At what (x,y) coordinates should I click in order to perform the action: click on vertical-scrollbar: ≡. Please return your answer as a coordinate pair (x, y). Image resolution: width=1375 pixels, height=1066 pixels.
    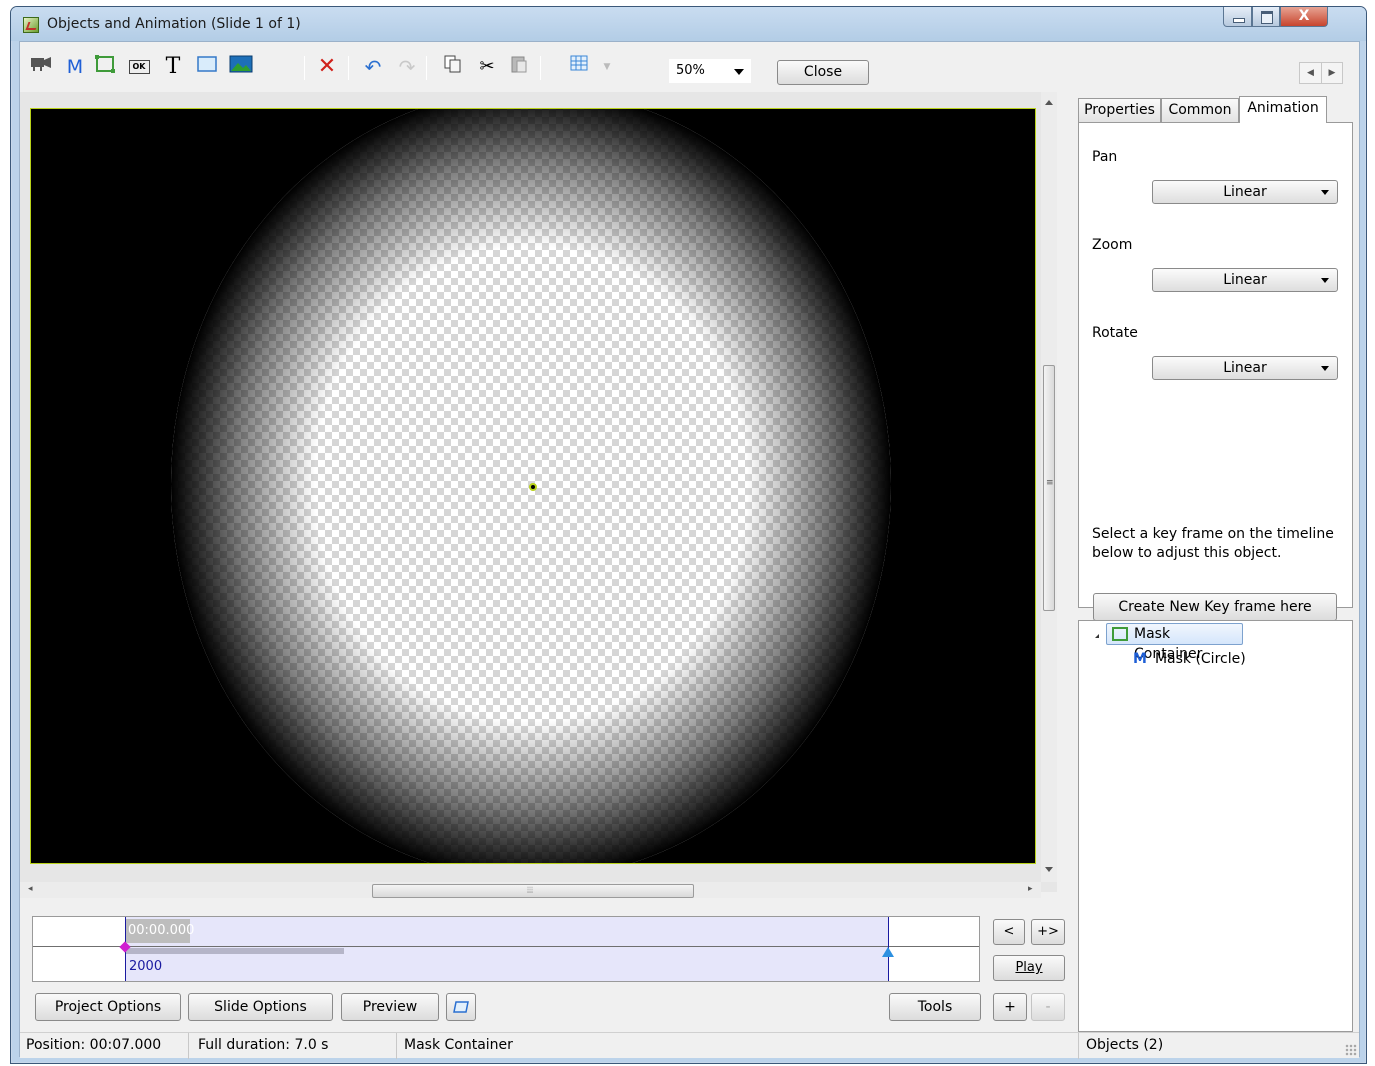
    Looking at the image, I should click on (1049, 487).